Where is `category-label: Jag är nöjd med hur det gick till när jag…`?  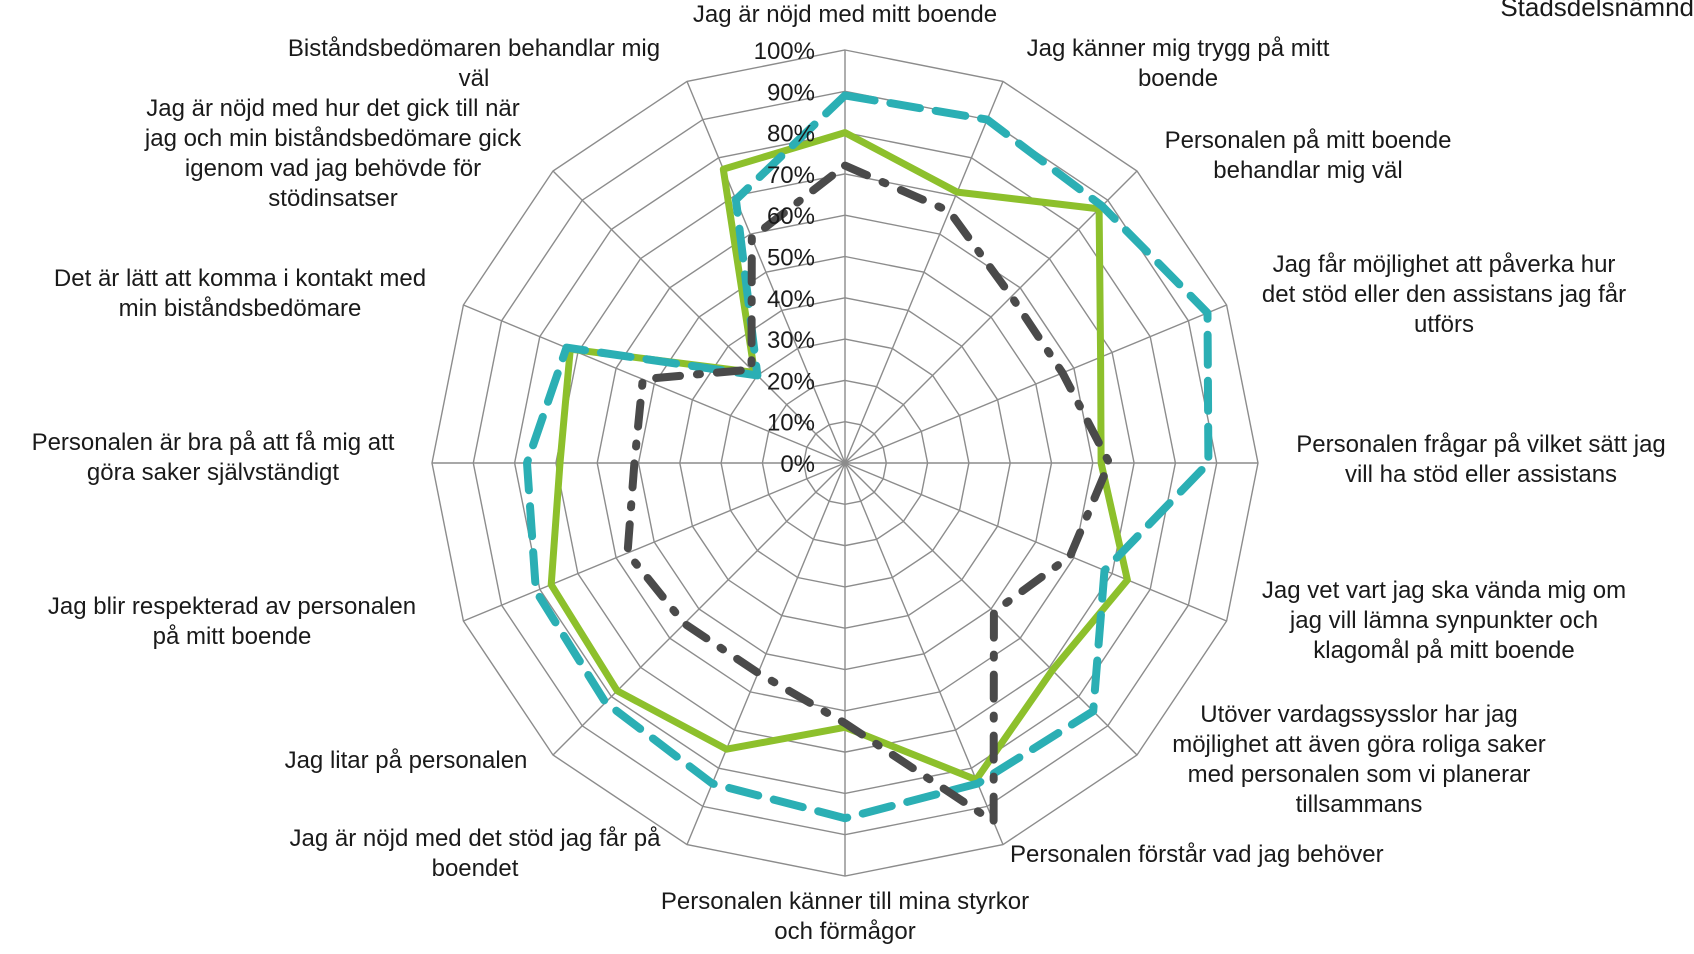
category-label: Jag är nöjd med hur det gick till när jag… is located at coordinates (333, 153).